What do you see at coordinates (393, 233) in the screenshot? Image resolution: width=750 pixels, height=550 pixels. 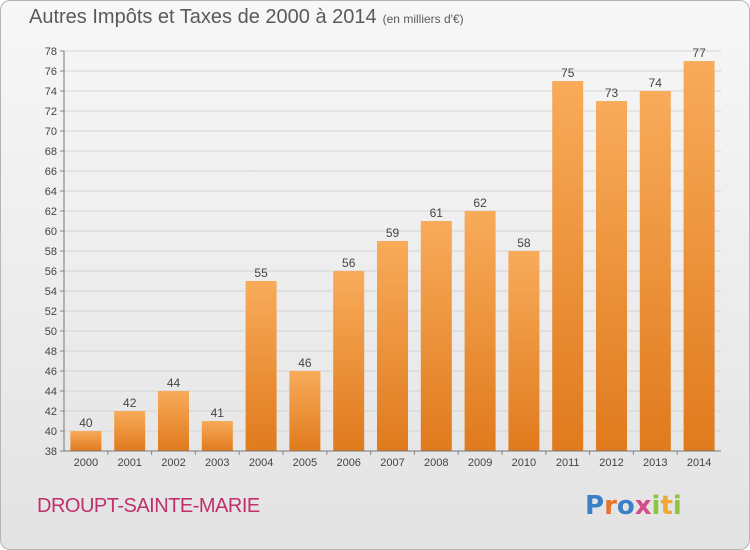 I see `data-label: 59` at bounding box center [393, 233].